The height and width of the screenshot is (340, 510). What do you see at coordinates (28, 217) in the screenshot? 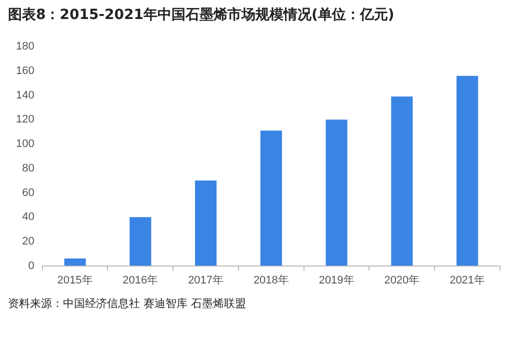
I see `y-tick-label: 40` at bounding box center [28, 217].